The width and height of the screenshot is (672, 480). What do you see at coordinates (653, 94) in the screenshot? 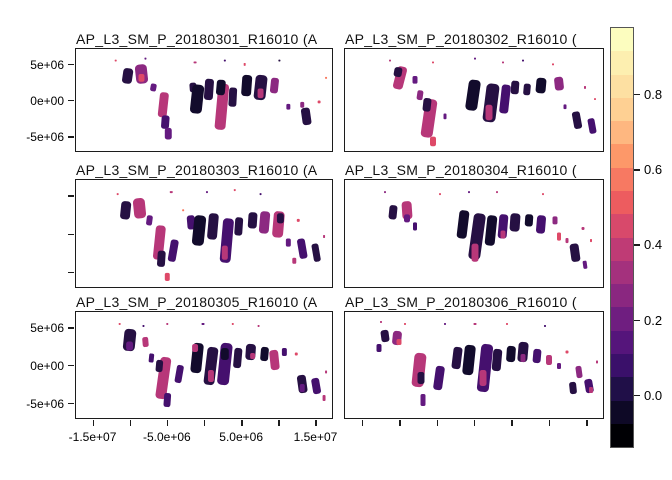
I see `colorbar-tick-label: 0.8` at bounding box center [653, 94].